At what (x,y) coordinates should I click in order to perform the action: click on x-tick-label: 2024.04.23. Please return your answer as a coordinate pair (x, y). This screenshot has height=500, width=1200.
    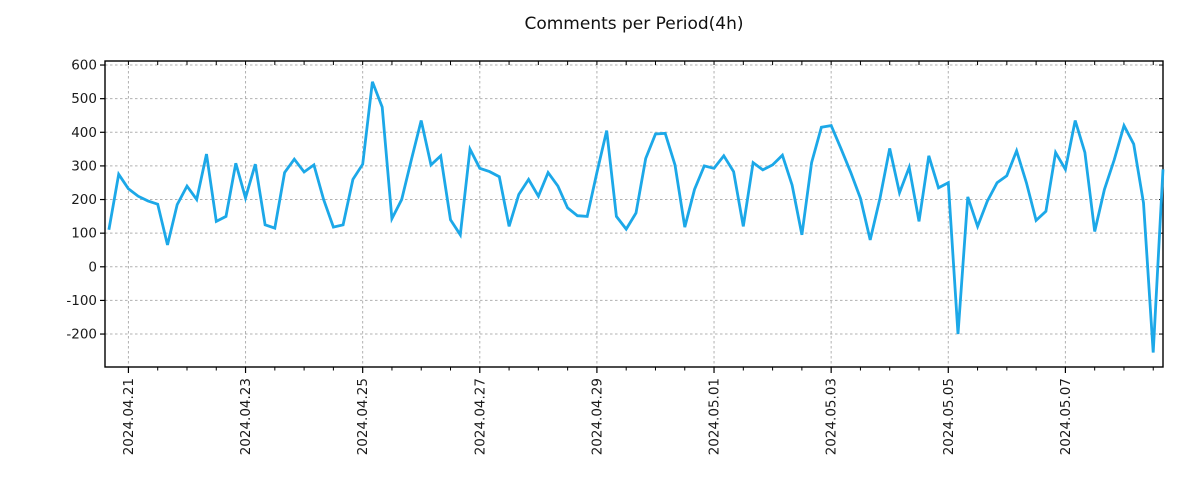
    Looking at the image, I should click on (246, 416).